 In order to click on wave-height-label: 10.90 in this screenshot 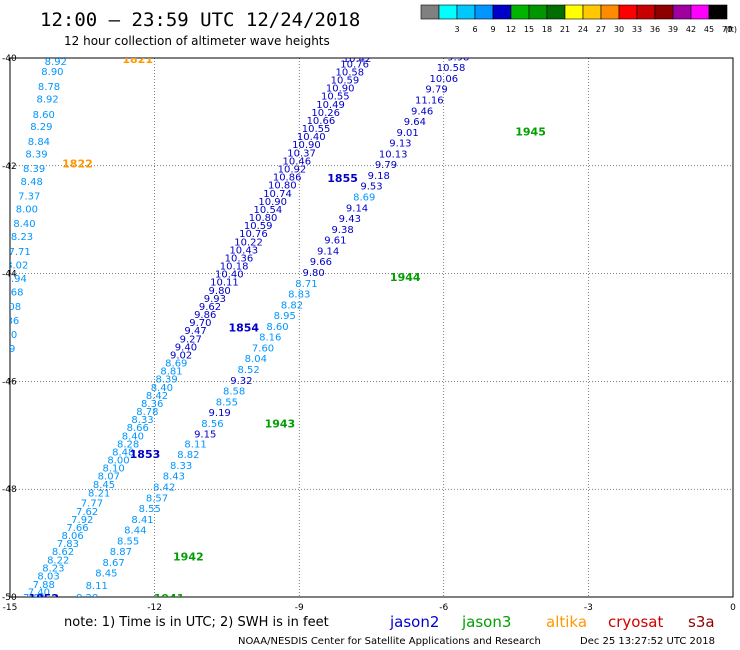, I will do `click(272, 202)`.